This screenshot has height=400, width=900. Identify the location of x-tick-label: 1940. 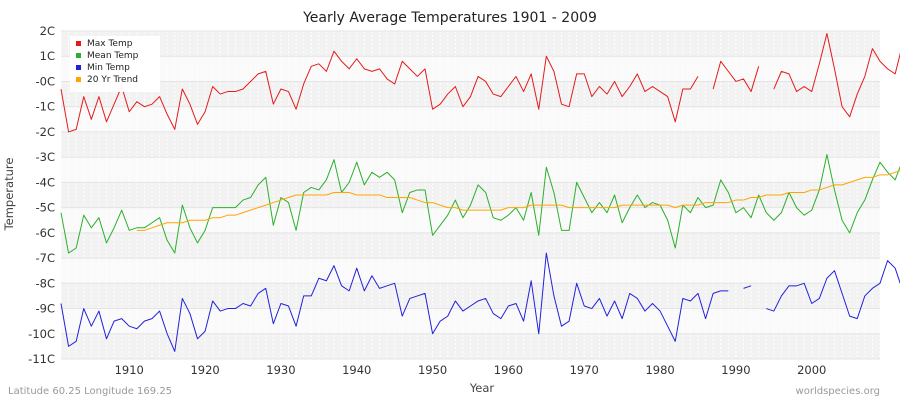
(356, 370).